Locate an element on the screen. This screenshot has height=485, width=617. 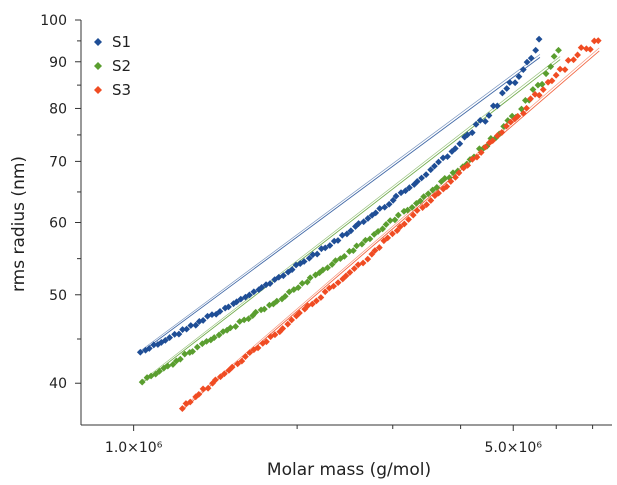
legend-marker-s2 is located at coordinates (98, 66).